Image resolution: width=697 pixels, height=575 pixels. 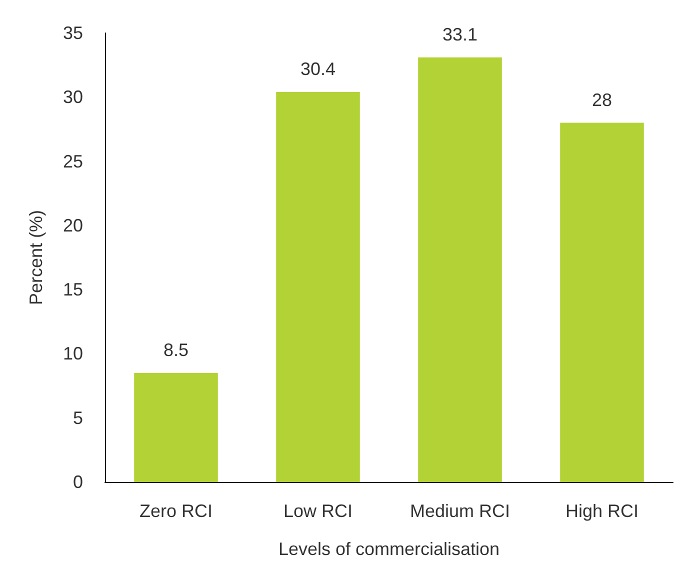 What do you see at coordinates (77, 418) in the screenshot?
I see `y-tick-label: 5` at bounding box center [77, 418].